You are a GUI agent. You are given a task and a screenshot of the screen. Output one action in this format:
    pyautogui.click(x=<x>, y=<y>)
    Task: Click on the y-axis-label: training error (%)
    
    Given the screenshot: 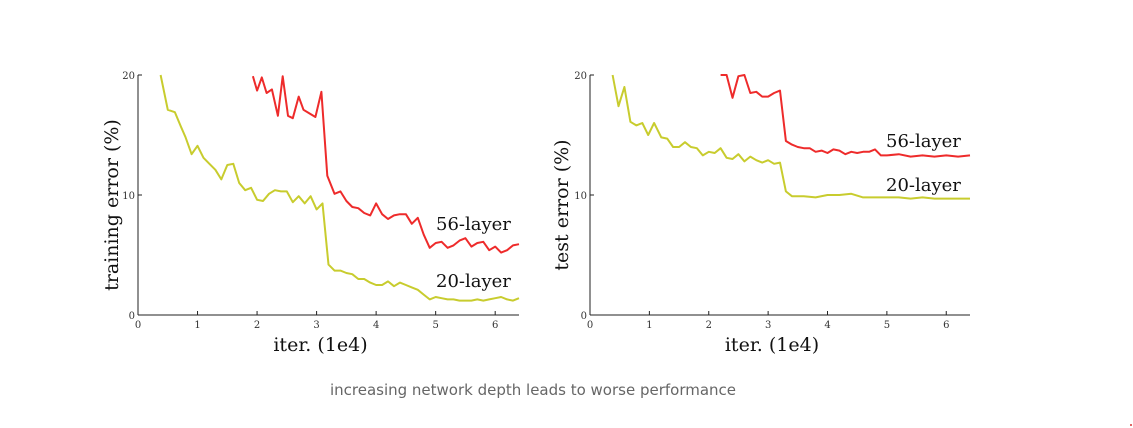 What is the action you would take?
    pyautogui.click(x=112, y=205)
    